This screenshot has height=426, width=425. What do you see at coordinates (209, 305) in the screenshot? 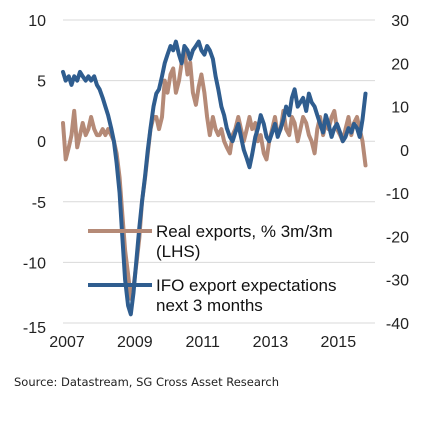
I see `legend-label-ifo-sub: next 3 months` at bounding box center [209, 305].